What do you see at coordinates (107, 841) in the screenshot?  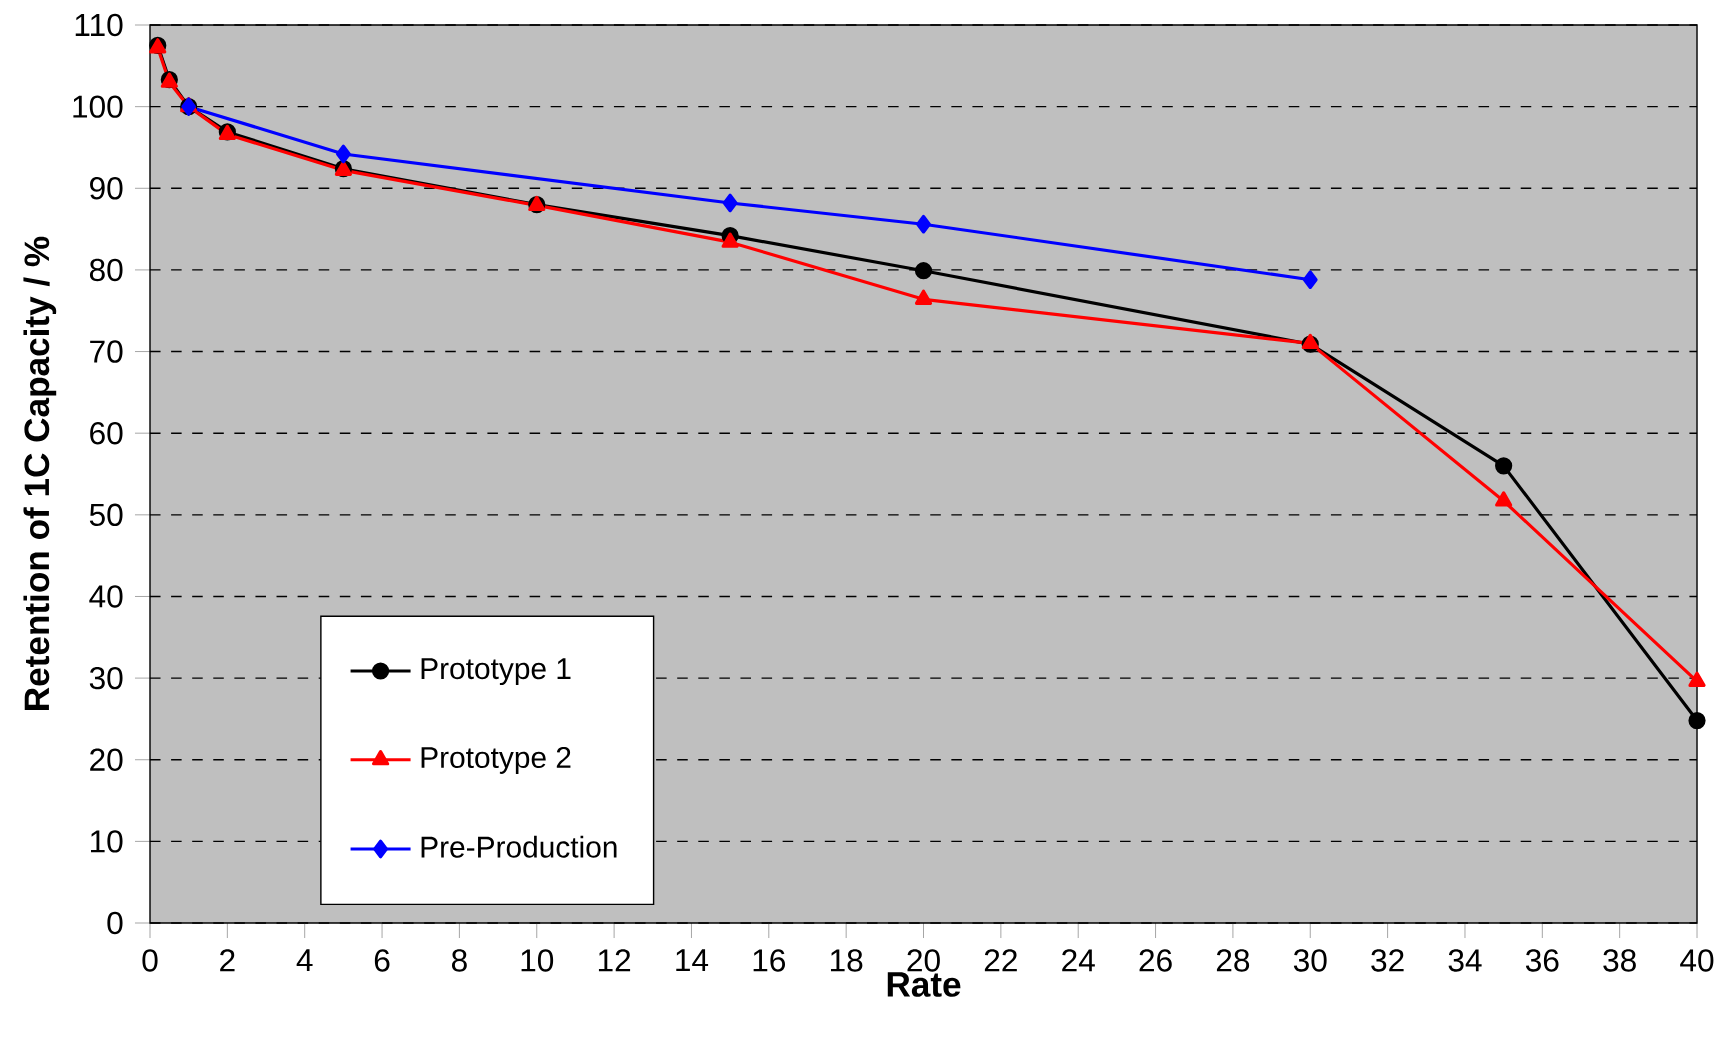 I see `y-tick-label: 10` at bounding box center [107, 841].